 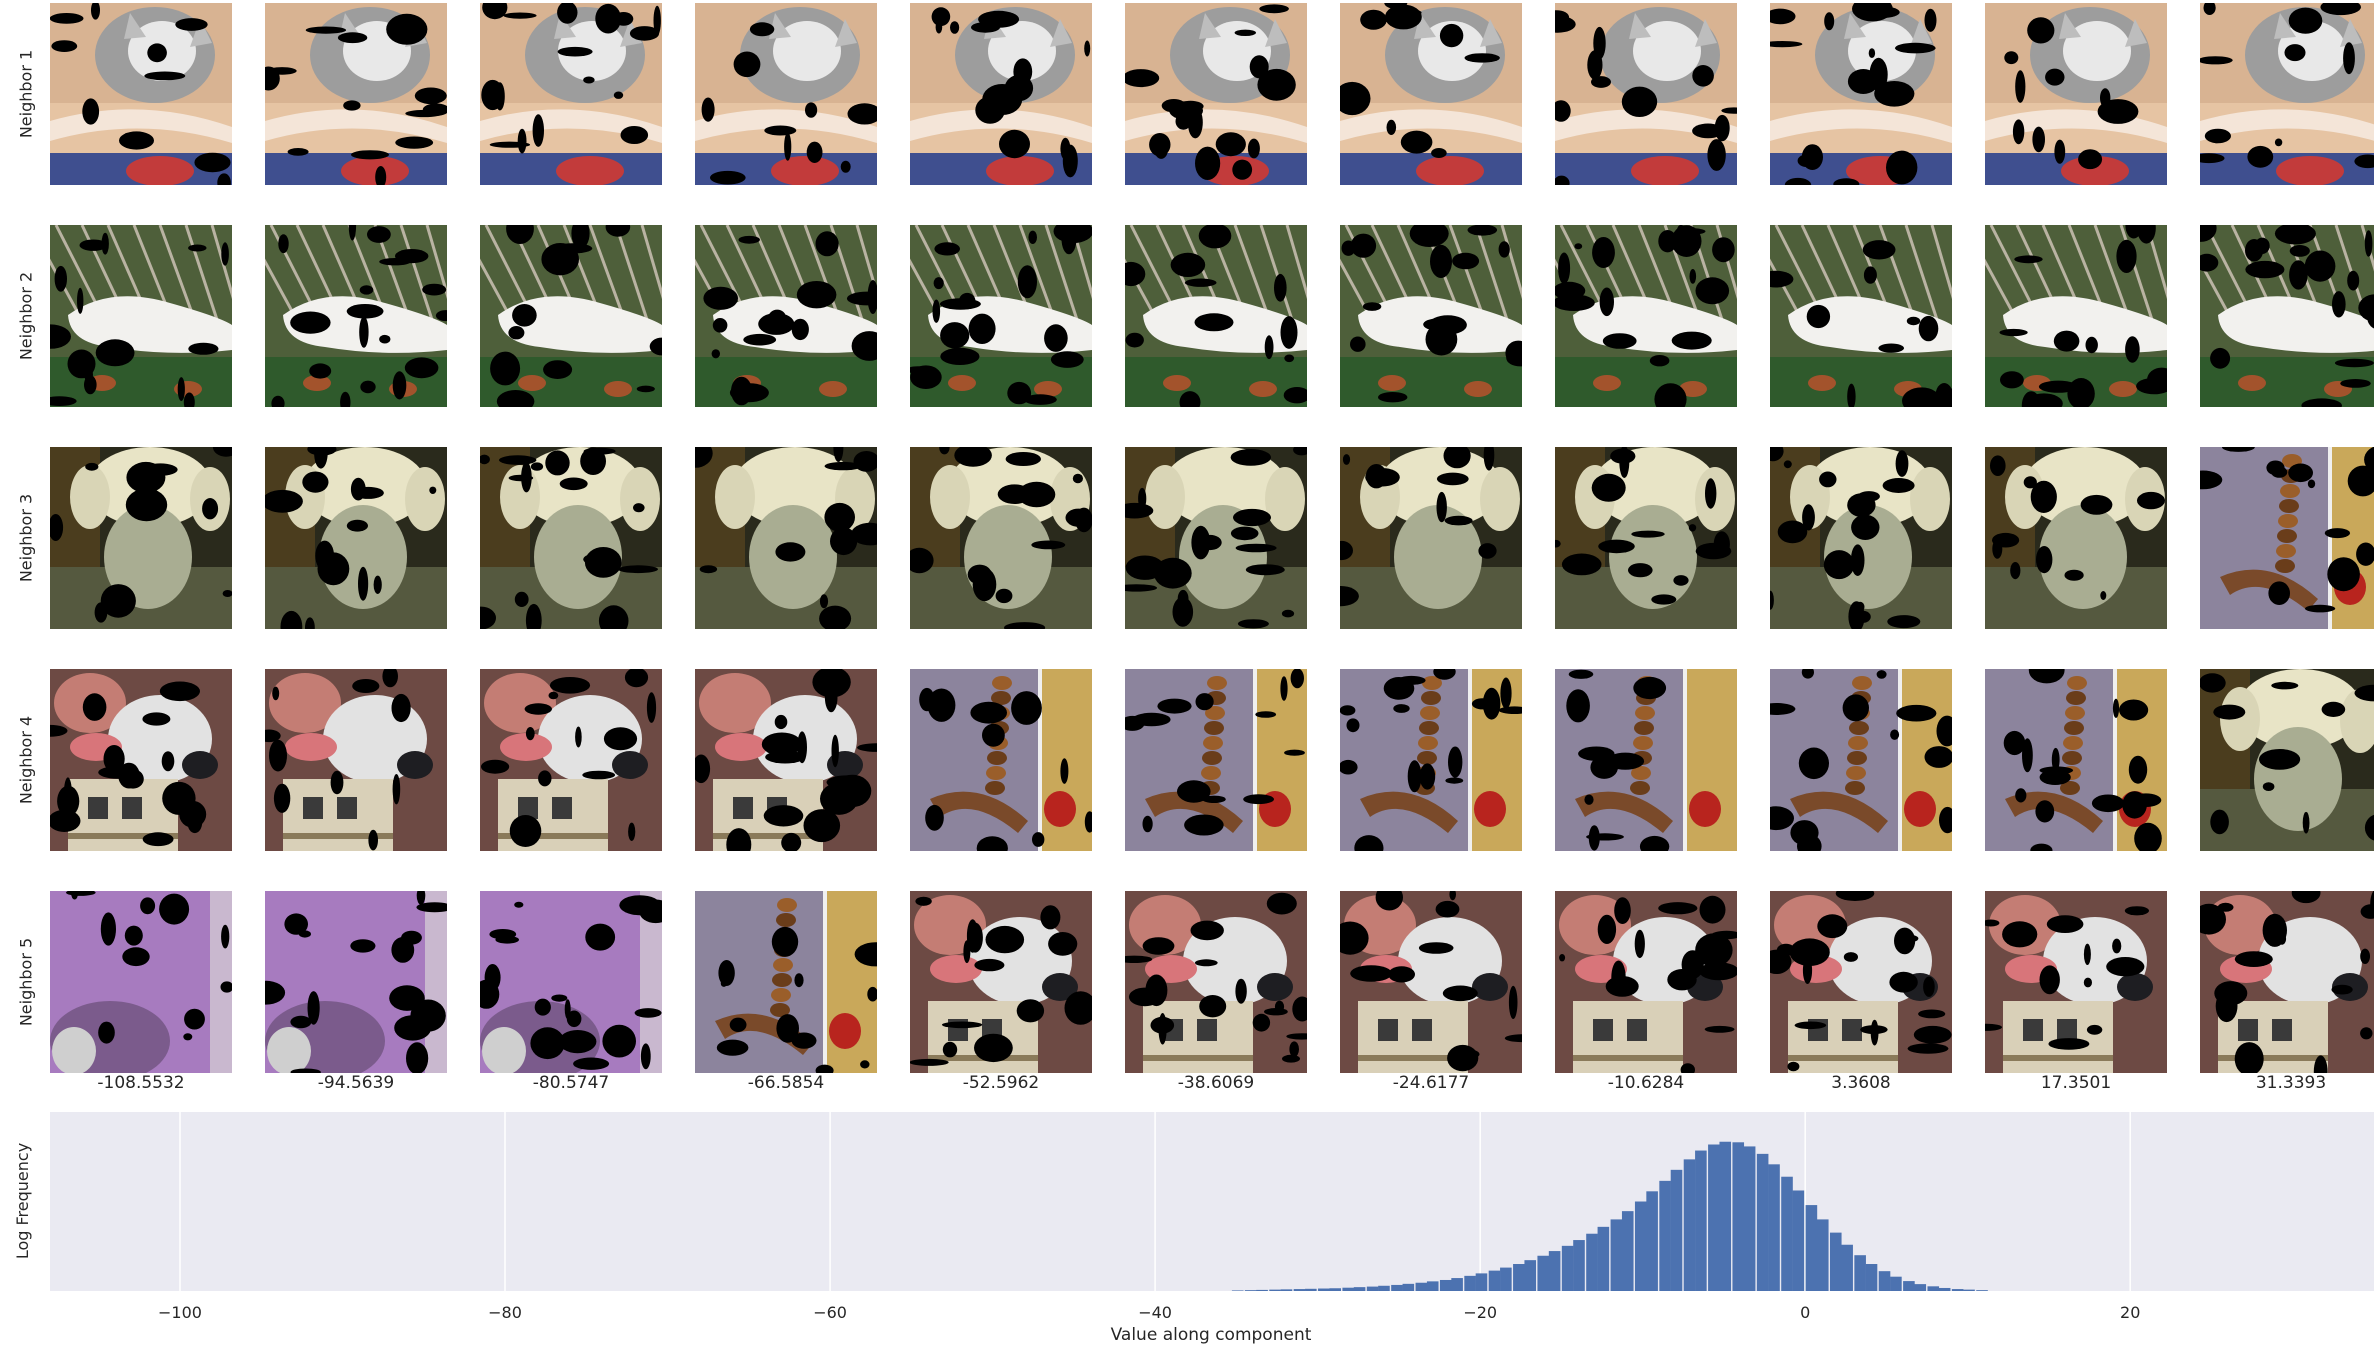 What do you see at coordinates (26, 982) in the screenshot?
I see `row-label-text: Neighbor 5` at bounding box center [26, 982].